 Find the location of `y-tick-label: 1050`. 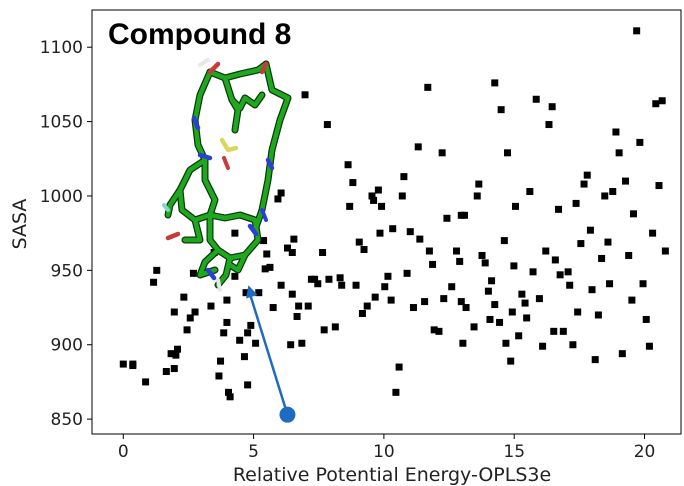

y-tick-label: 1050 is located at coordinates (61, 123).